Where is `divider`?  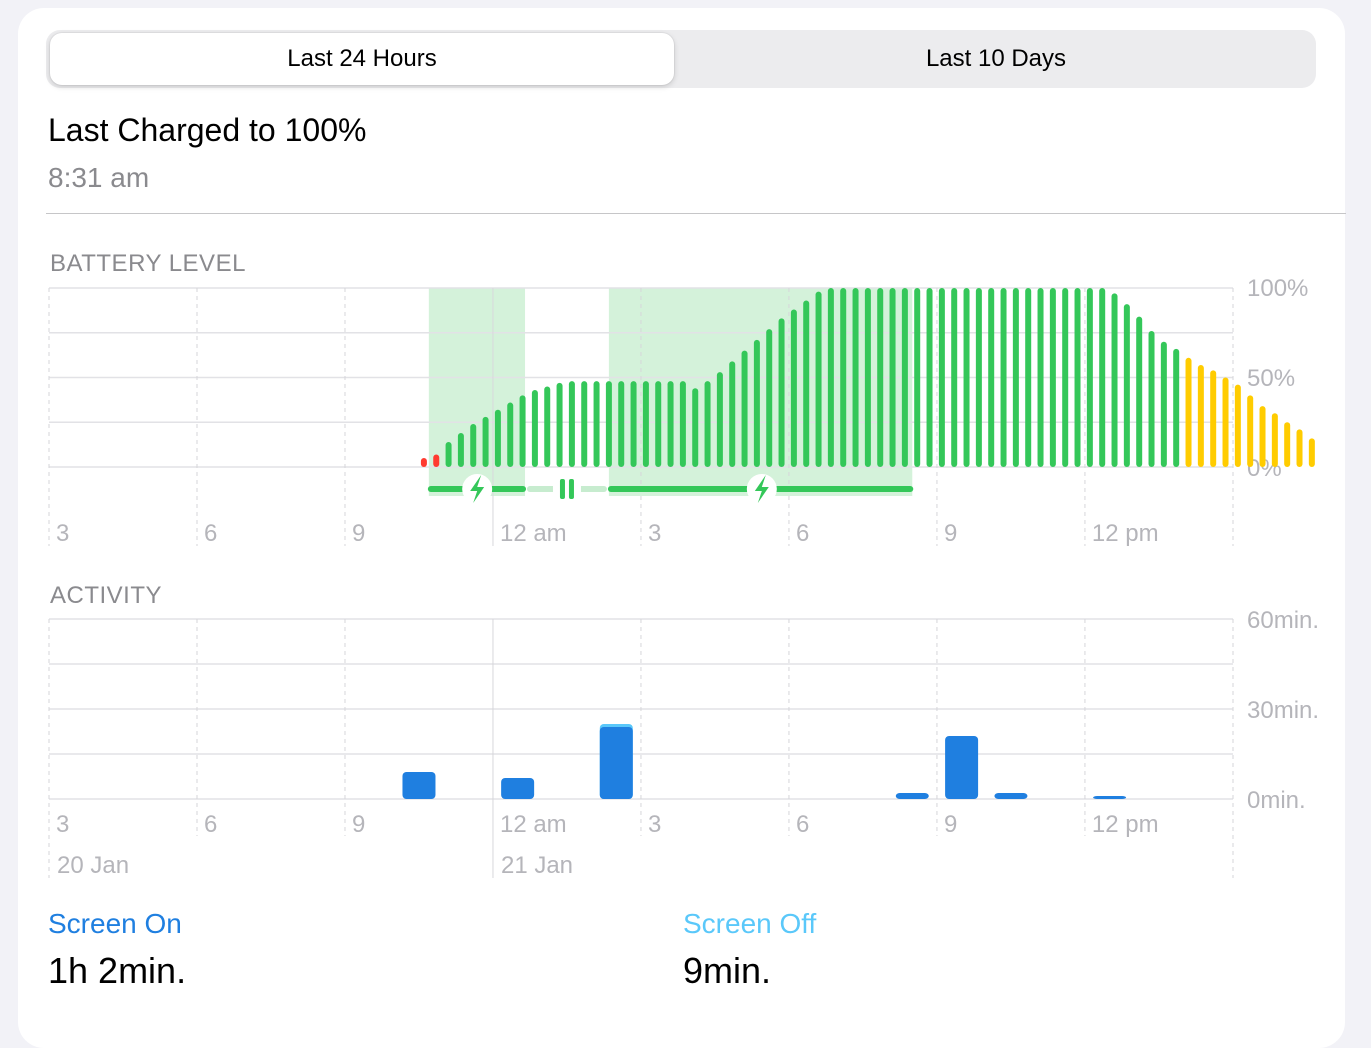
divider is located at coordinates (696, 213).